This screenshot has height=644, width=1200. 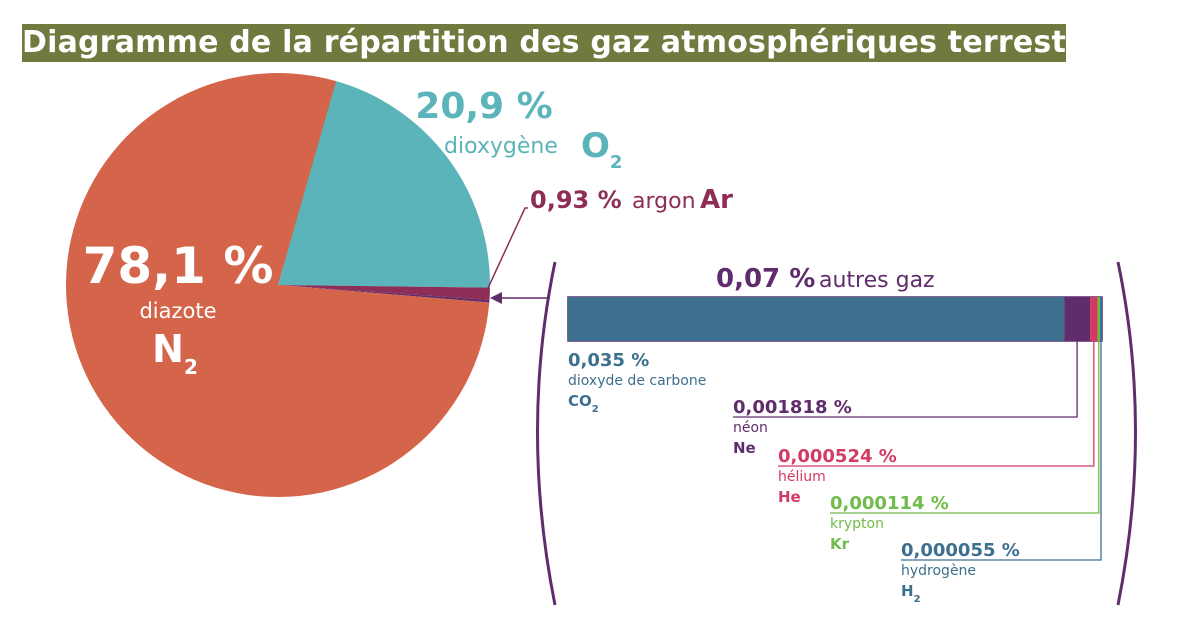 What do you see at coordinates (637, 381) in the screenshot?
I see `segment-name-co2: dioxyde de carbone` at bounding box center [637, 381].